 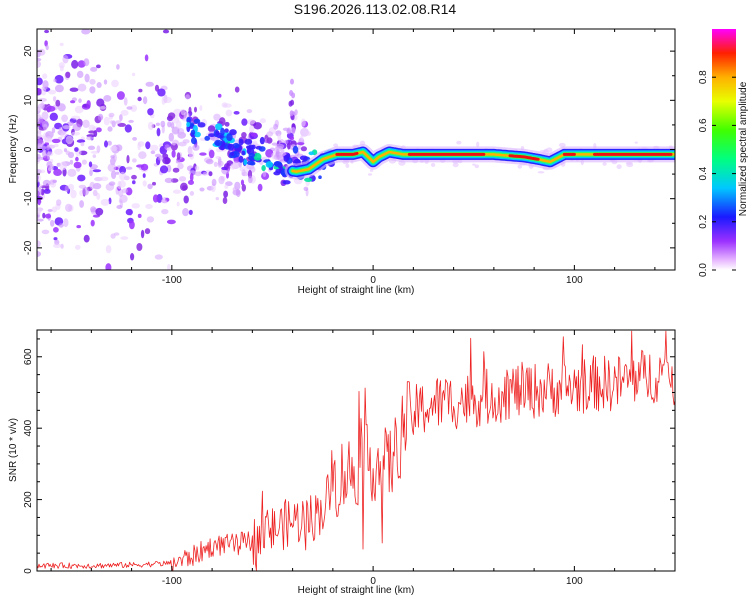 I want to click on y-tick-label: 0, so click(x=28, y=149).